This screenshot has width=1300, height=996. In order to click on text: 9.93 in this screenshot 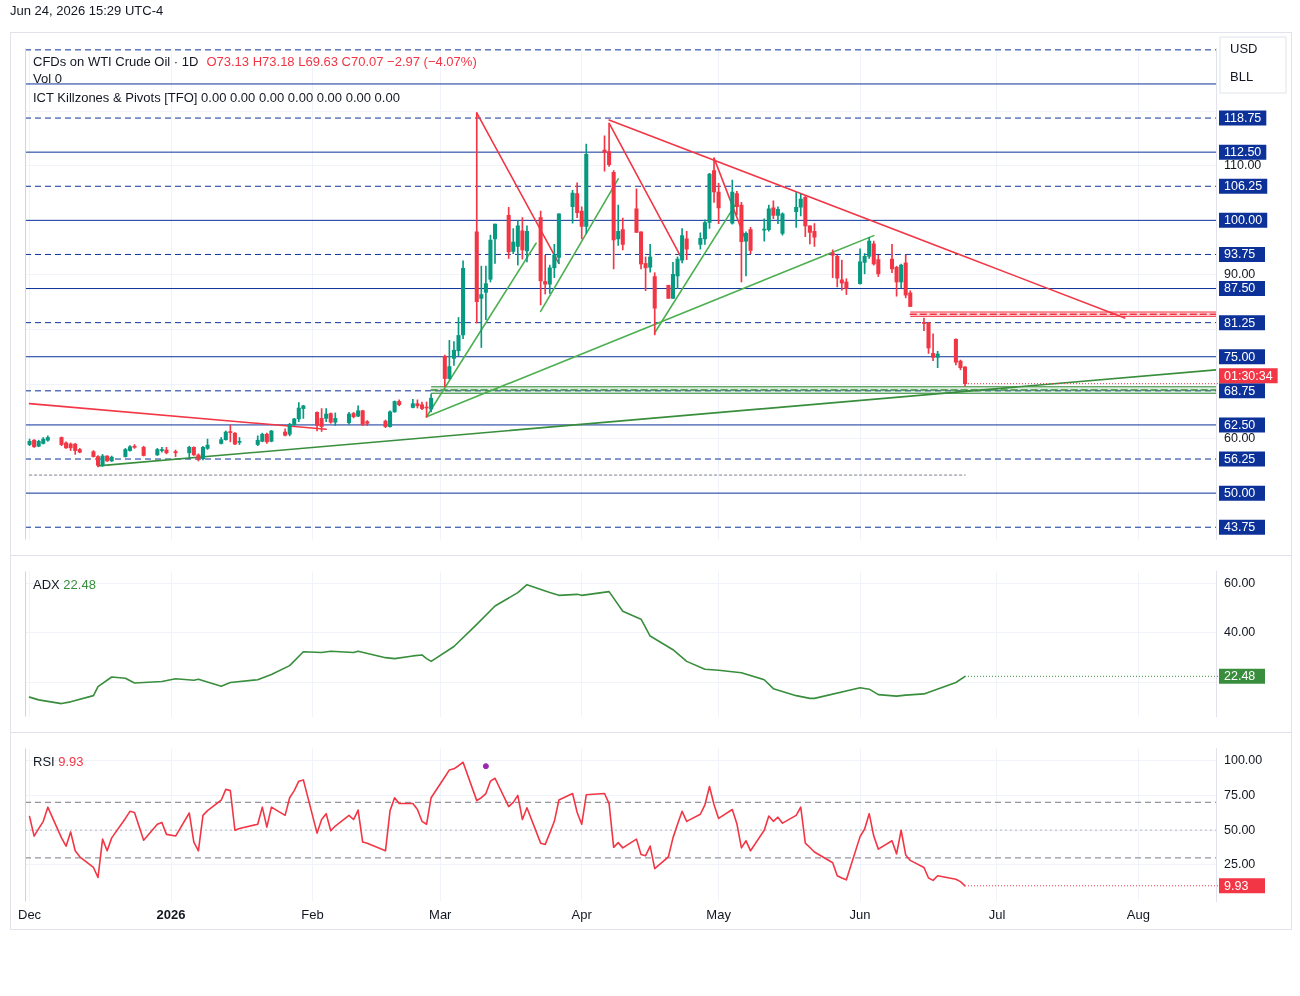, I will do `click(71, 762)`.